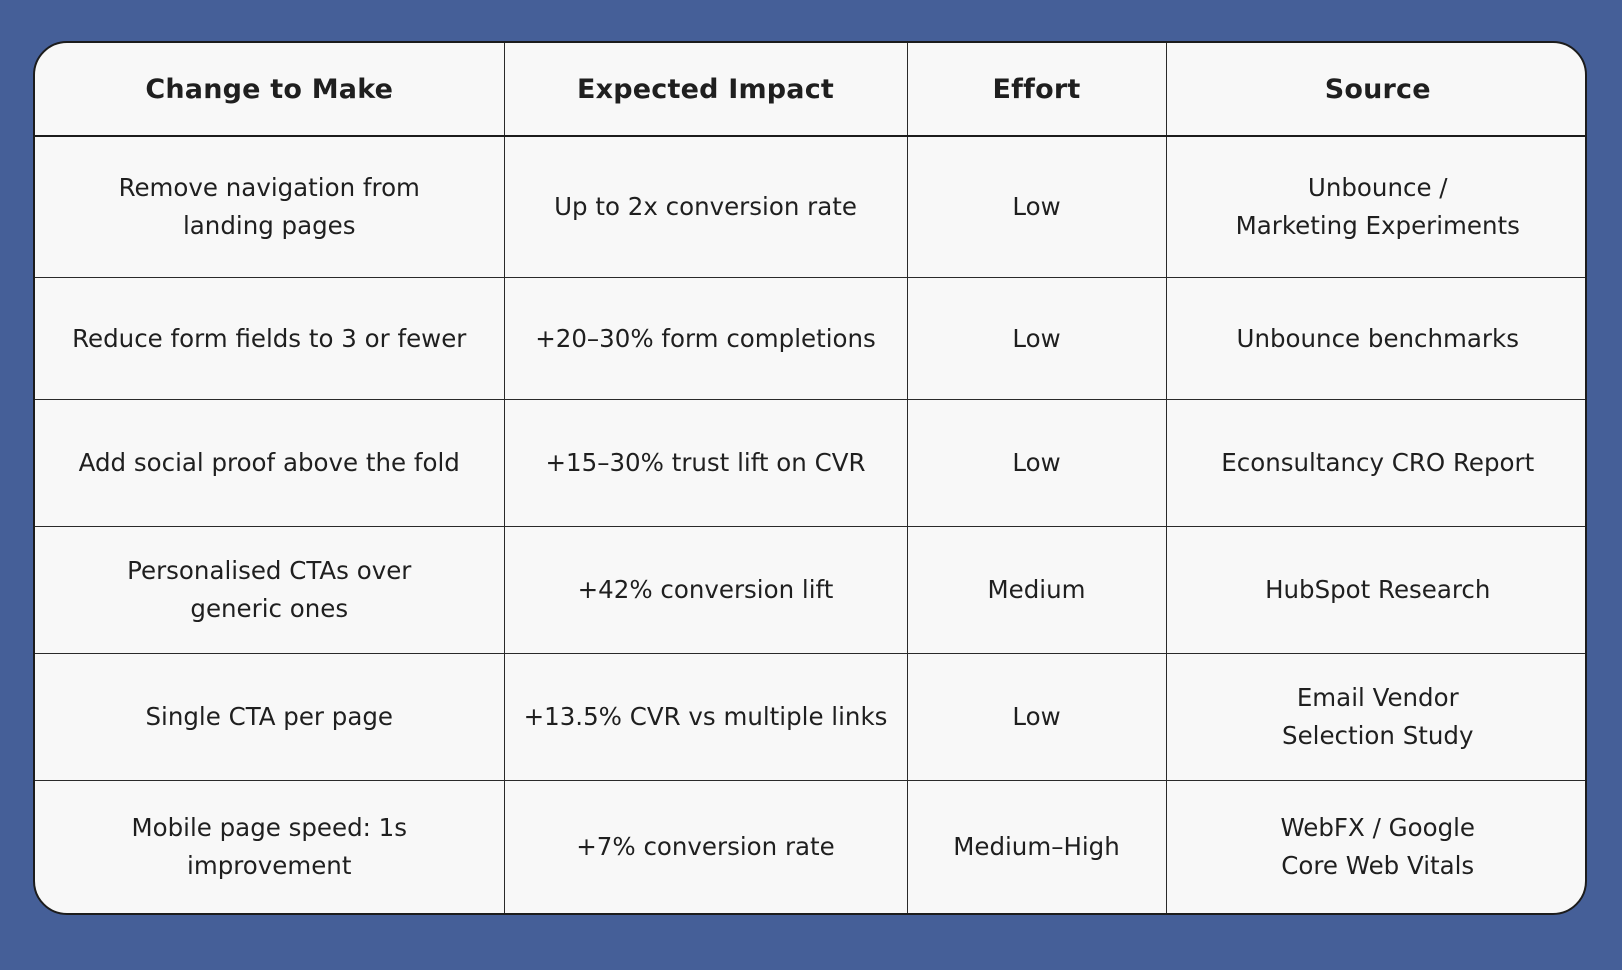  I want to click on cell-text-line: Unbounce benchmarks, so click(1377, 338).